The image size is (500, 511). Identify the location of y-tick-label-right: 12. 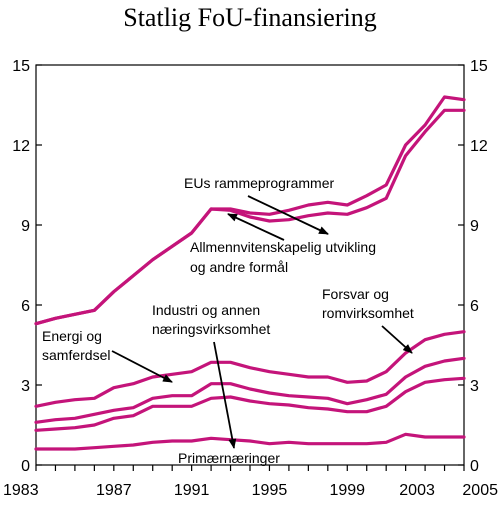
(479, 146).